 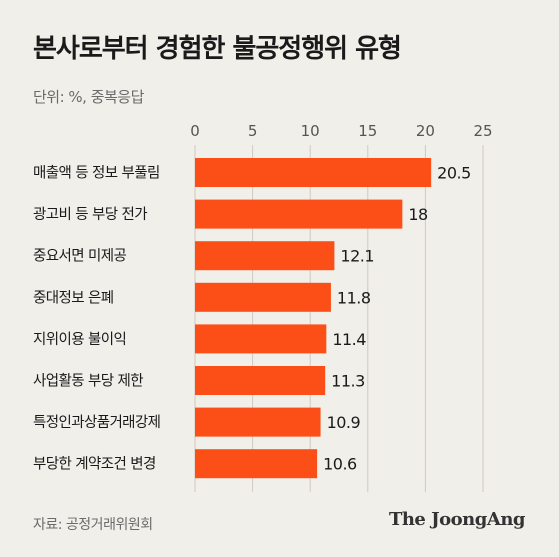 I want to click on x-tick-label: 15, so click(x=367, y=131).